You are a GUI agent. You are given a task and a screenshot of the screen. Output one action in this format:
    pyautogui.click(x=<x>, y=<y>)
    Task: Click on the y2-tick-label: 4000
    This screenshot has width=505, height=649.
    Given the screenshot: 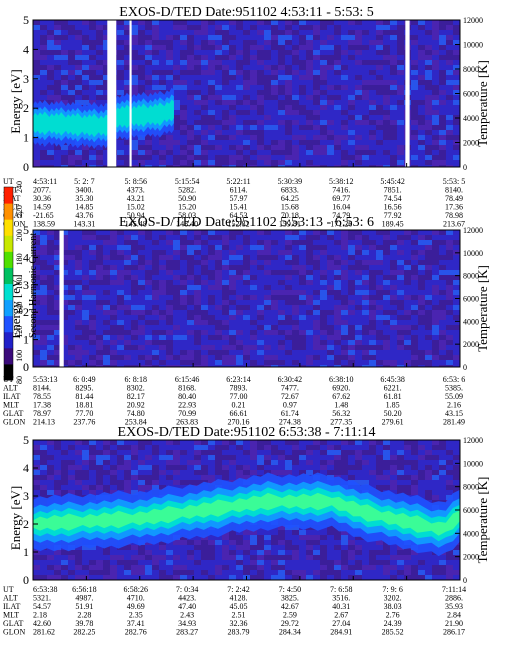 What is the action you would take?
    pyautogui.click(x=471, y=118)
    